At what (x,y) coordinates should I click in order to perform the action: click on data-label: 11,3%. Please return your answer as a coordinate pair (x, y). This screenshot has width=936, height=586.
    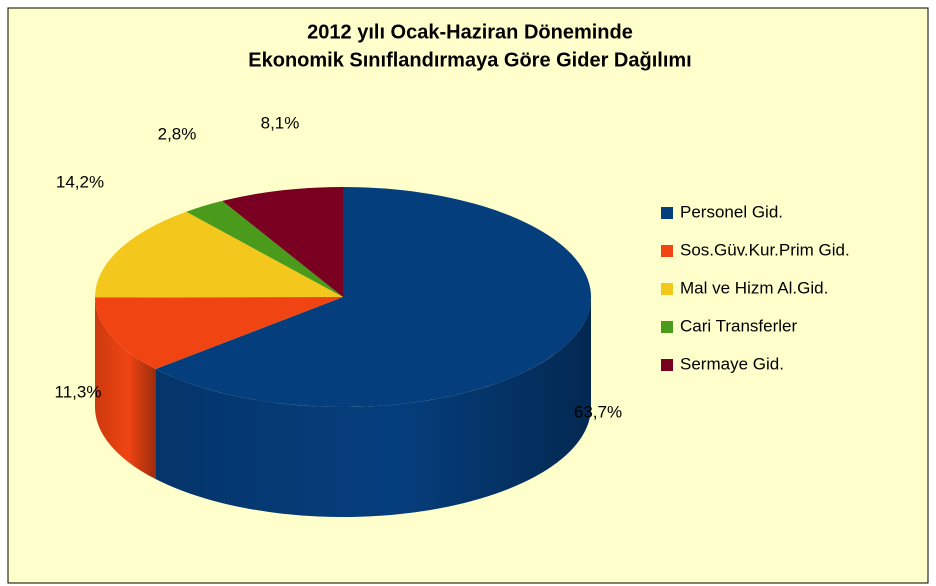
    Looking at the image, I should click on (78, 391).